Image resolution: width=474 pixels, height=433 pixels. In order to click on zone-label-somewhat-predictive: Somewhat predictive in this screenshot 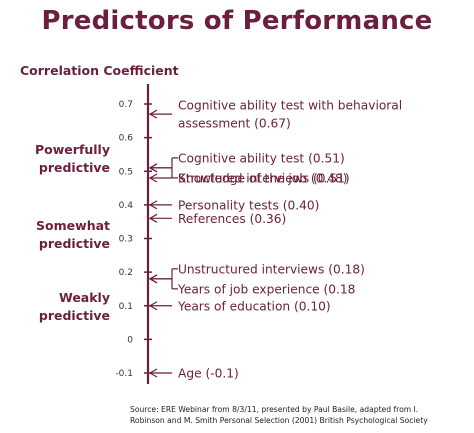, I will do `click(55, 235)`.